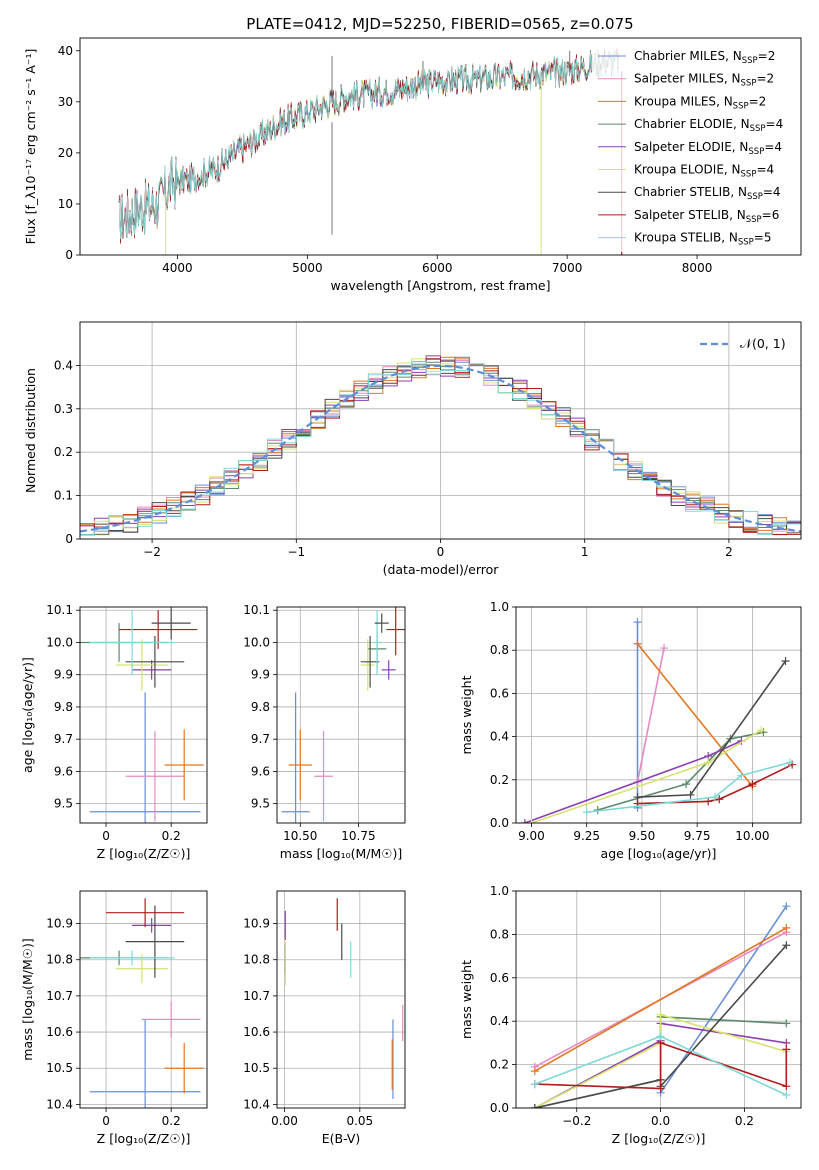 This screenshot has width=819, height=1170. I want to click on y-tick-label: 10.1, so click(256, 610).